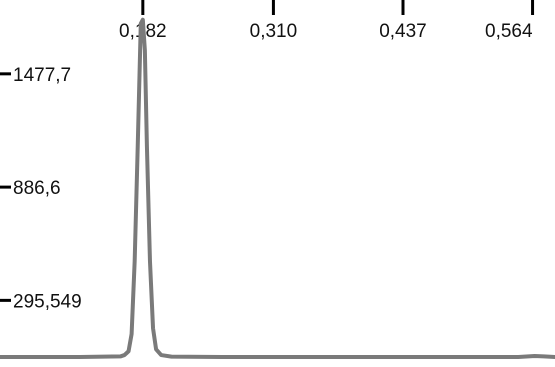 The height and width of the screenshot is (367, 555). I want to click on x-tick-label: 0,564, so click(509, 31).